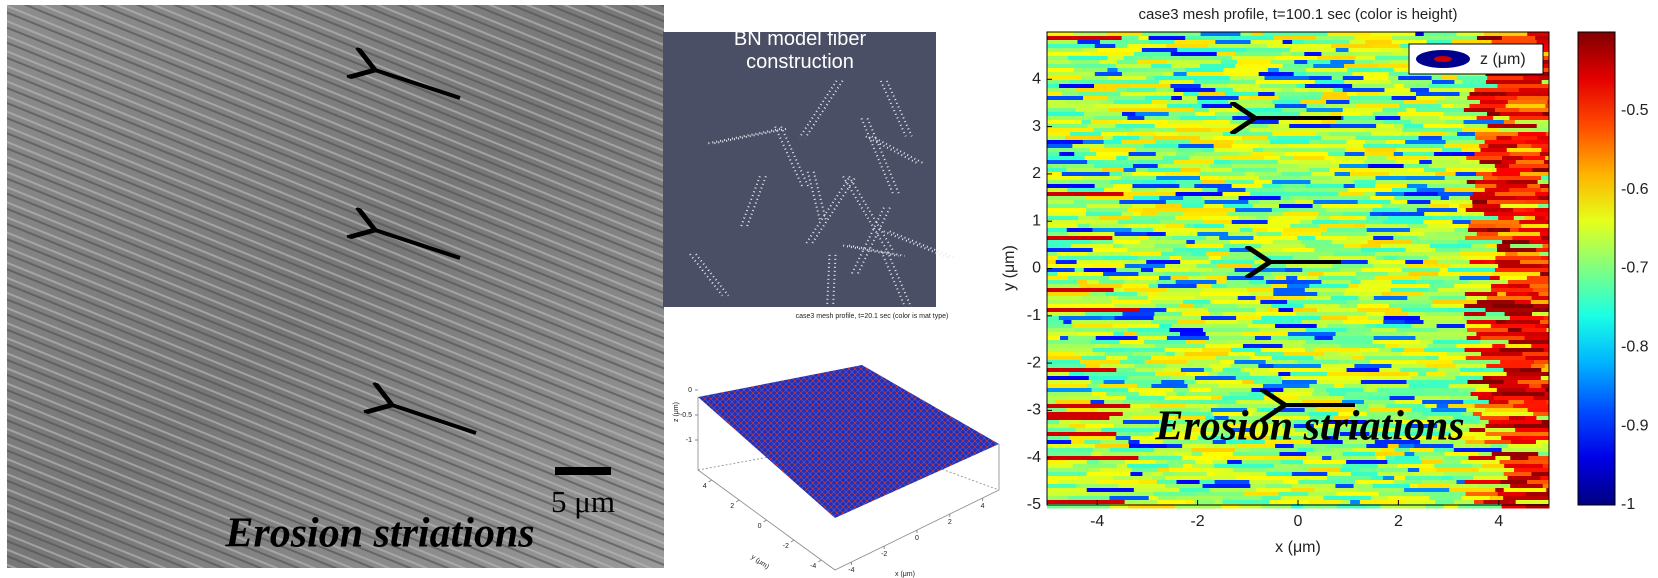  Describe the element at coordinates (676, 412) in the screenshot. I see `surface-zlabel: z (μm)` at that location.